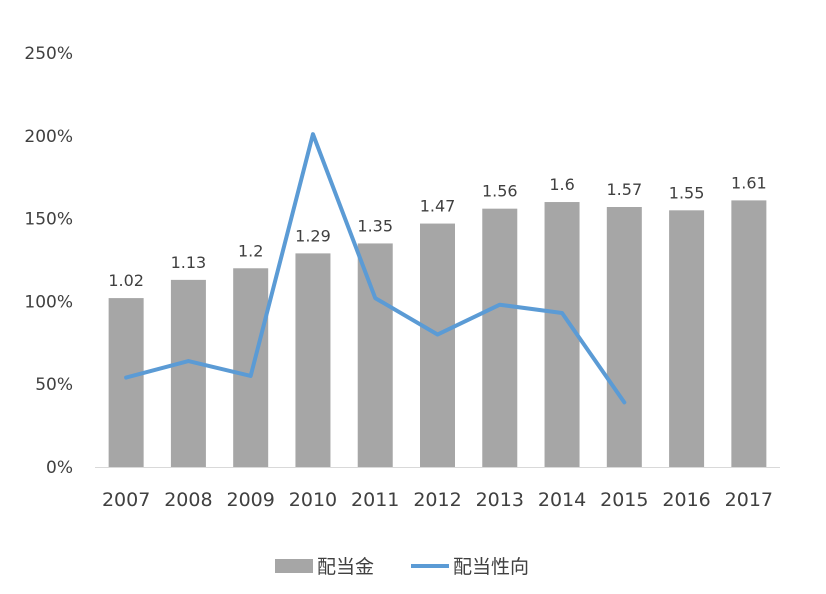 The width and height of the screenshot is (826, 594). What do you see at coordinates (624, 500) in the screenshot?
I see `x-tick-label: 2015` at bounding box center [624, 500].